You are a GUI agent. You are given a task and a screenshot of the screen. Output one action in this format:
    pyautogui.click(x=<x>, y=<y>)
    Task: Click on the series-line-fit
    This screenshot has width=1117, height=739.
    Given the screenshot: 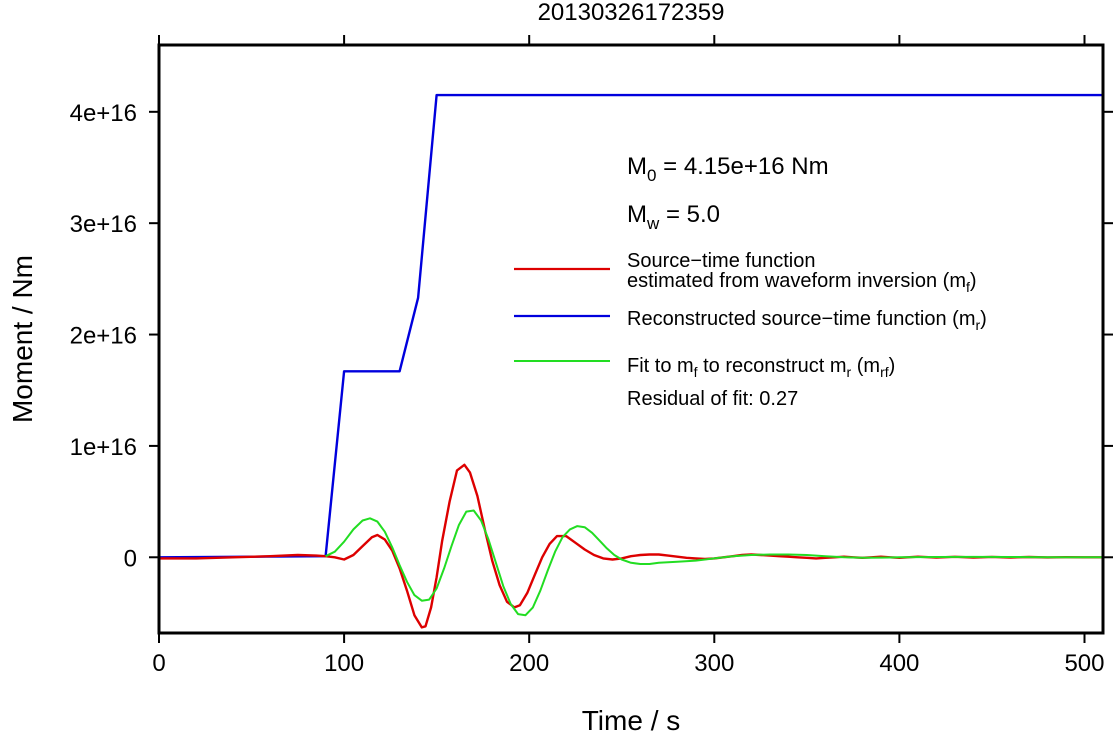 What is the action you would take?
    pyautogui.click(x=714, y=563)
    